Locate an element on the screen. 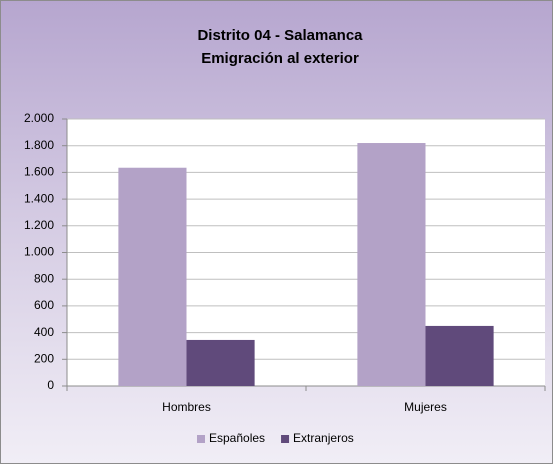  y-tick-label: 1.400 is located at coordinates (39, 198).